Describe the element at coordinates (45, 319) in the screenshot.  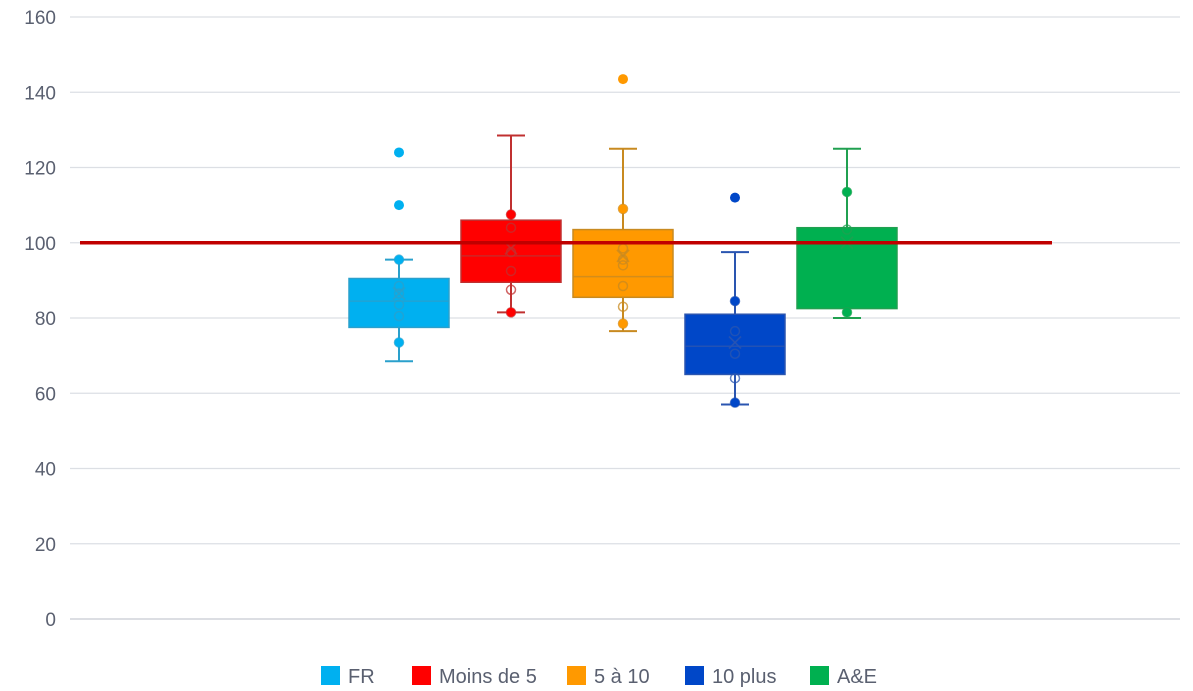
I see `y-tick-label: 80` at that location.